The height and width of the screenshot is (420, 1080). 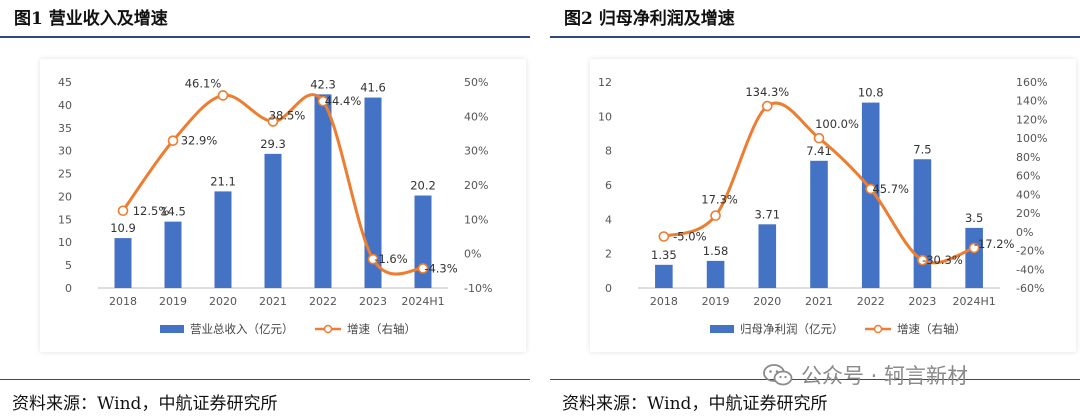 What do you see at coordinates (476, 82) in the screenshot?
I see `right-axis-tick-label: 50%` at bounding box center [476, 82].